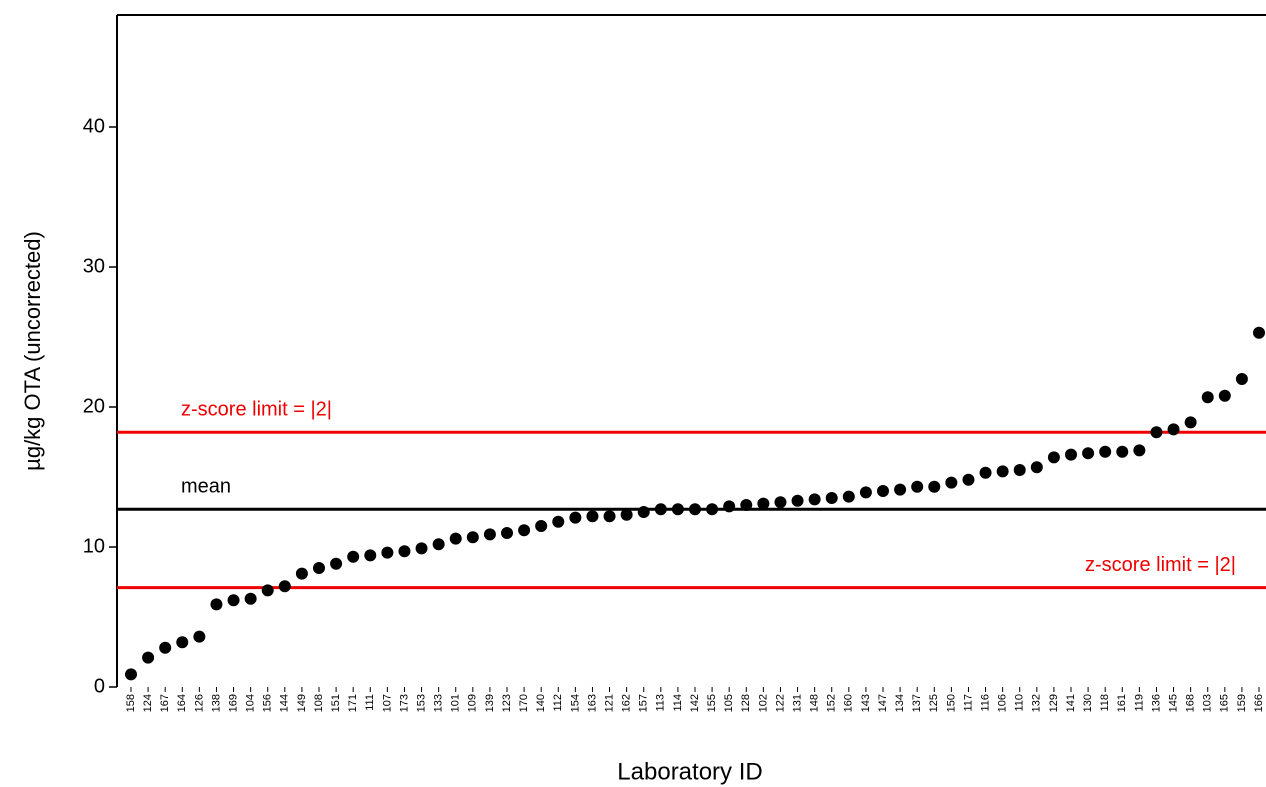  What do you see at coordinates (866, 703) in the screenshot?
I see `x-tick-label: 143` at bounding box center [866, 703].